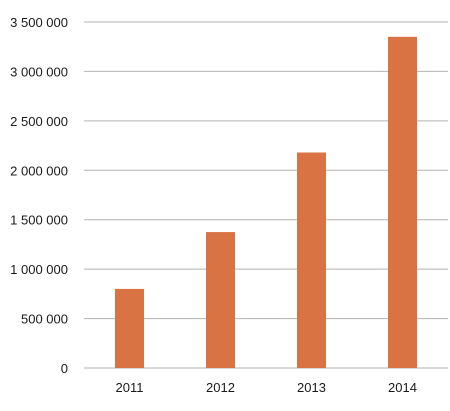  What do you see at coordinates (39, 220) in the screenshot?
I see `y-tick-label: 1 500 000` at bounding box center [39, 220].